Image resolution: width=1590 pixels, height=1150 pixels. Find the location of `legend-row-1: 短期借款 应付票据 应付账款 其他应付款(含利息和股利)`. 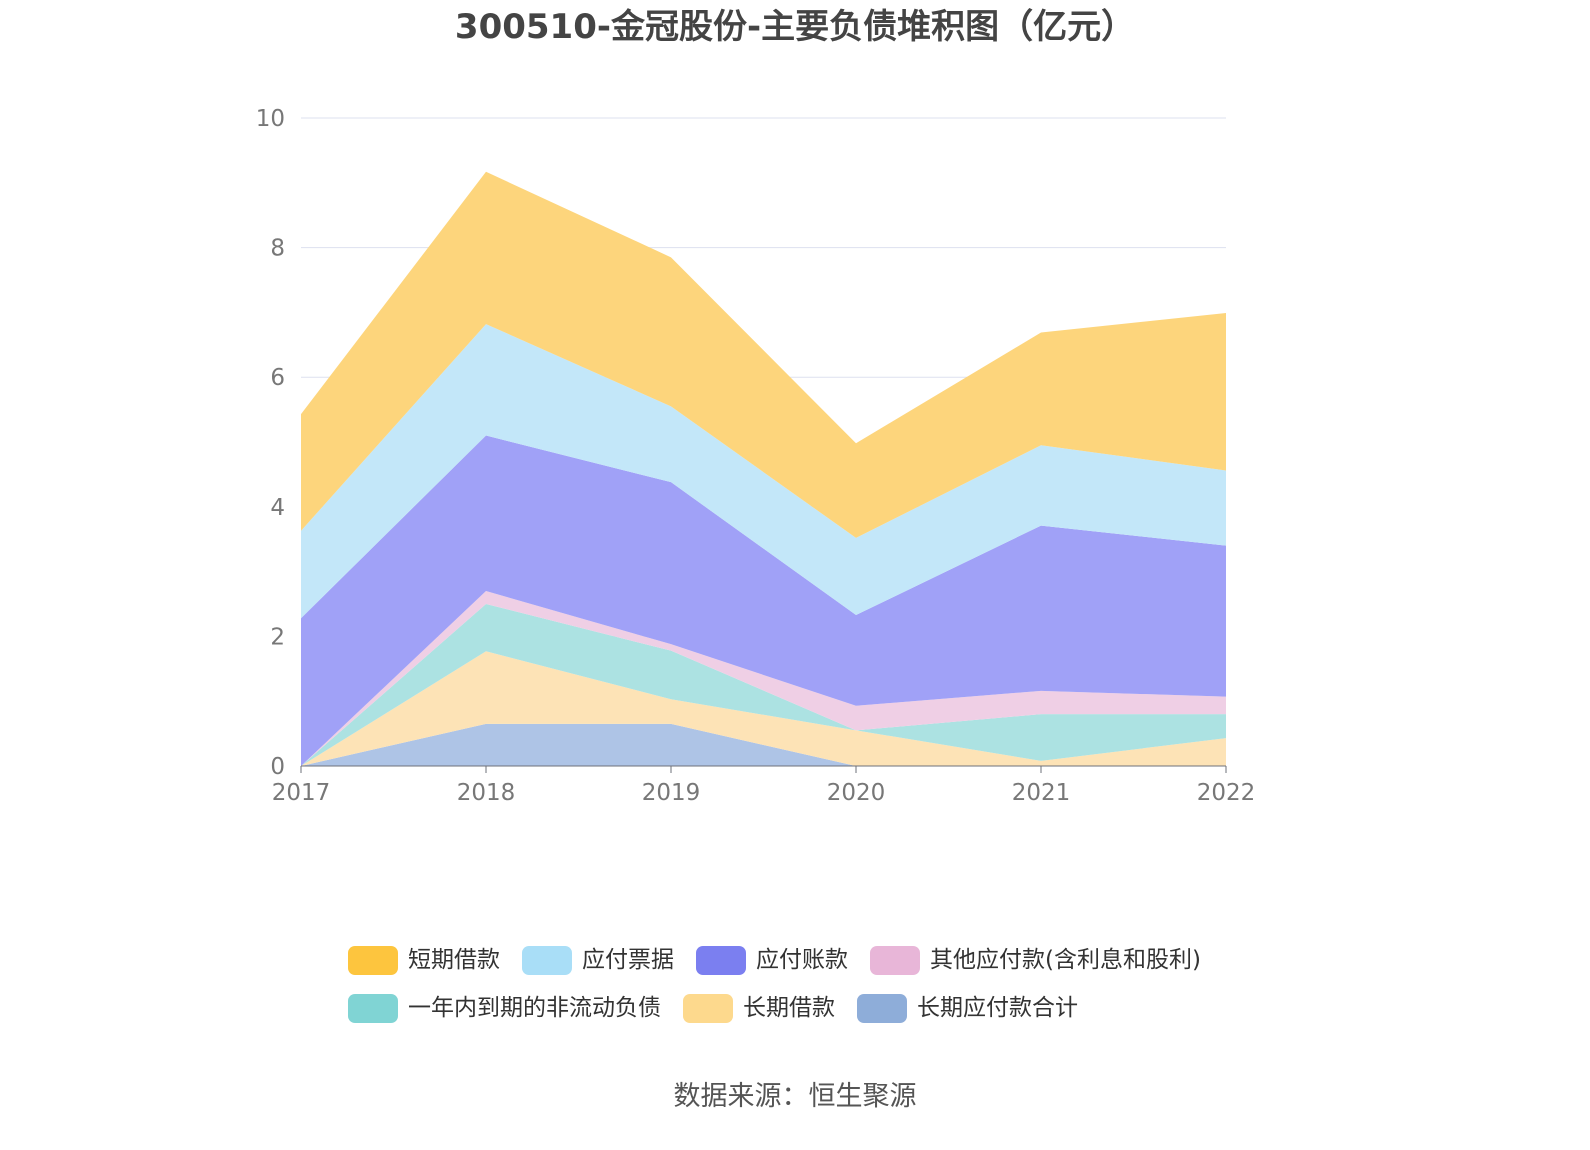

legend-row-1: 短期借款 应付票据 应付账款 其他应付款(含利息和股利) is located at coordinates (798, 960).